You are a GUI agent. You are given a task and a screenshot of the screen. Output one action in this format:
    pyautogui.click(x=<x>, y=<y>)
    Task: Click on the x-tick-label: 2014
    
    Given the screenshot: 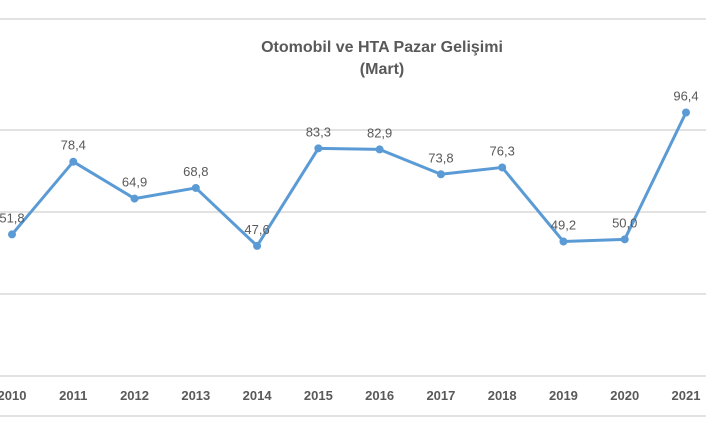 What is the action you would take?
    pyautogui.click(x=258, y=395)
    